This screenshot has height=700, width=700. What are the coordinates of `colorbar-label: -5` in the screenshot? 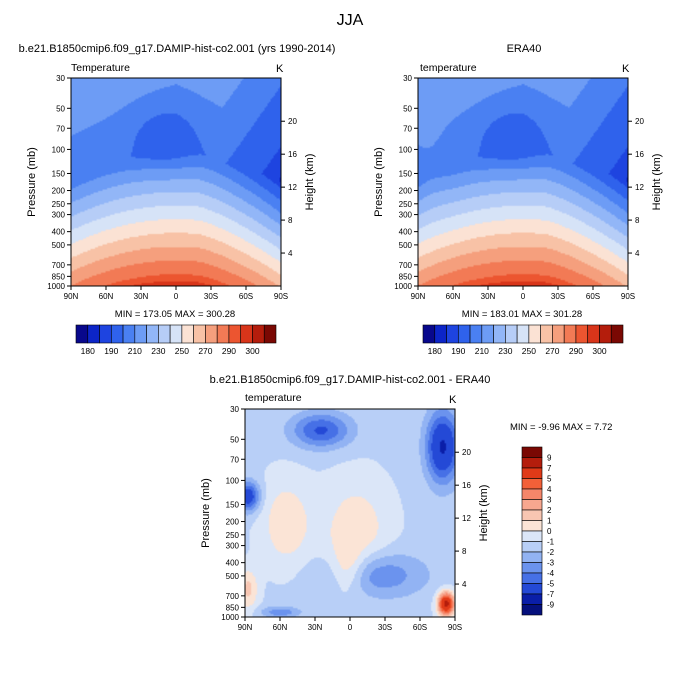 It's located at (551, 584).